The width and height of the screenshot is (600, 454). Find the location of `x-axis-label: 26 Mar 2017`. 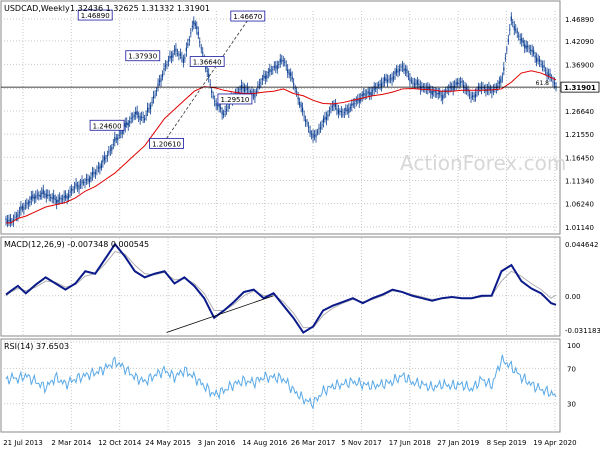

x-axis-label: 26 Mar 2017 is located at coordinates (313, 443).